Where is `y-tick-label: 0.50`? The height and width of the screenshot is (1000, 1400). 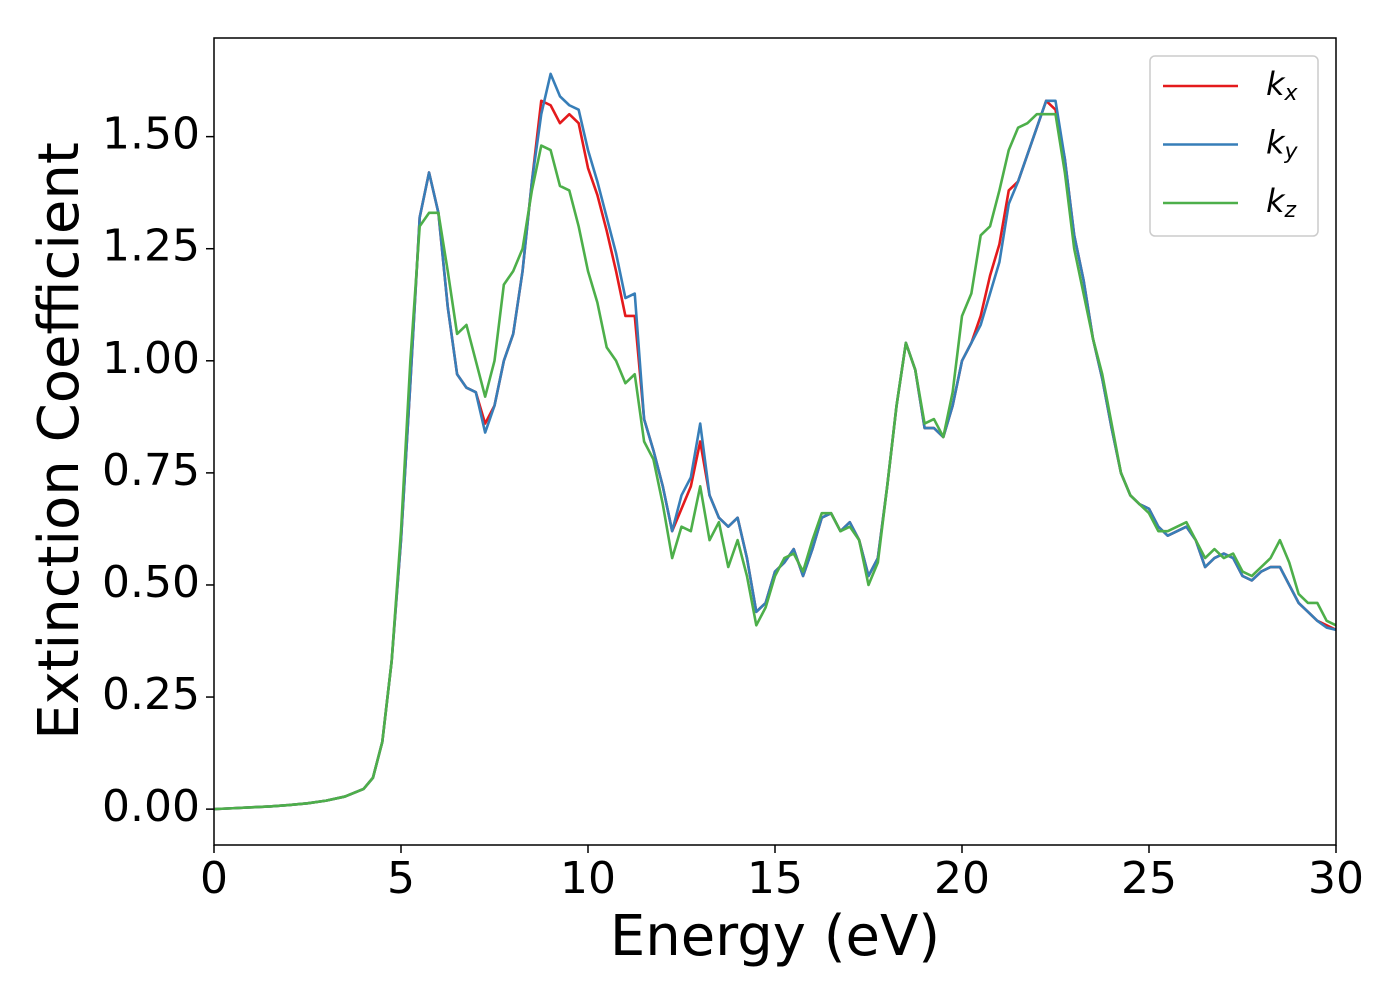 y-tick-label: 0.50 is located at coordinates (151, 582).